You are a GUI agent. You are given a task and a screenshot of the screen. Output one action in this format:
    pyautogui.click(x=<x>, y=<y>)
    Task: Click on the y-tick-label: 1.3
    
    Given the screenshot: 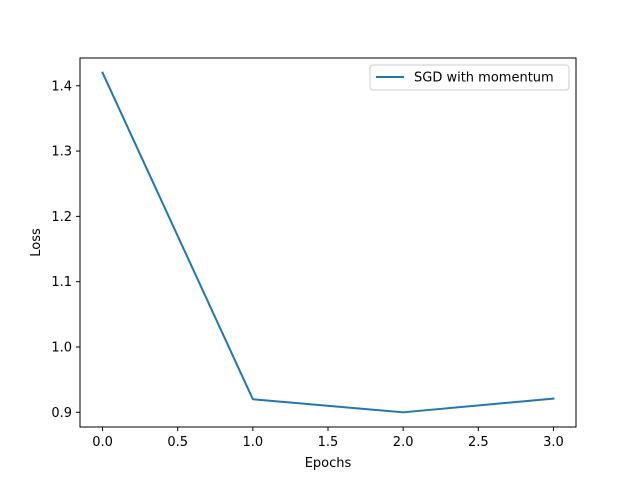 What is the action you would take?
    pyautogui.click(x=61, y=152)
    